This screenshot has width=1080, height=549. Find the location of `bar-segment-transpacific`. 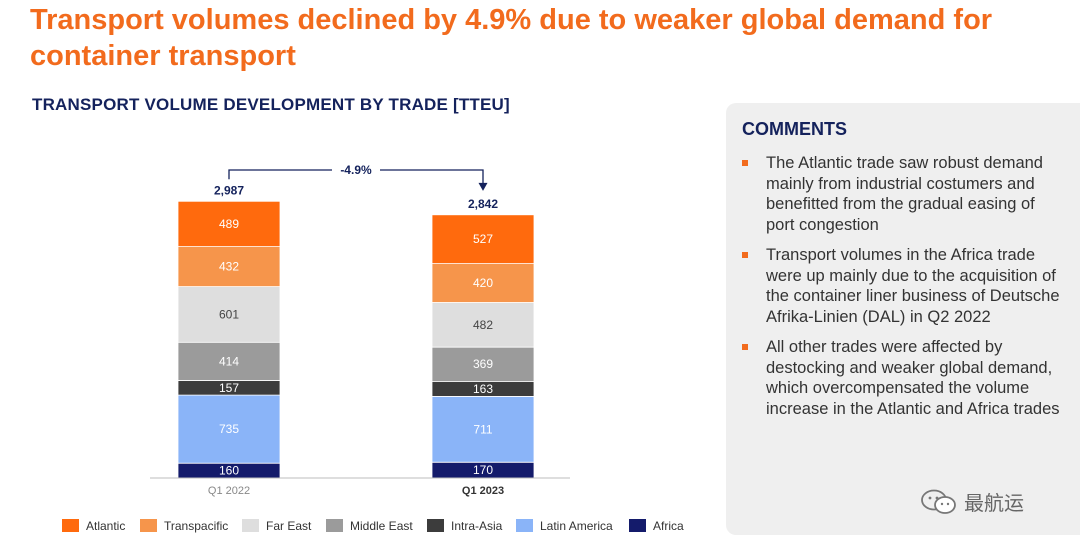

bar-segment-transpacific is located at coordinates (483, 283).